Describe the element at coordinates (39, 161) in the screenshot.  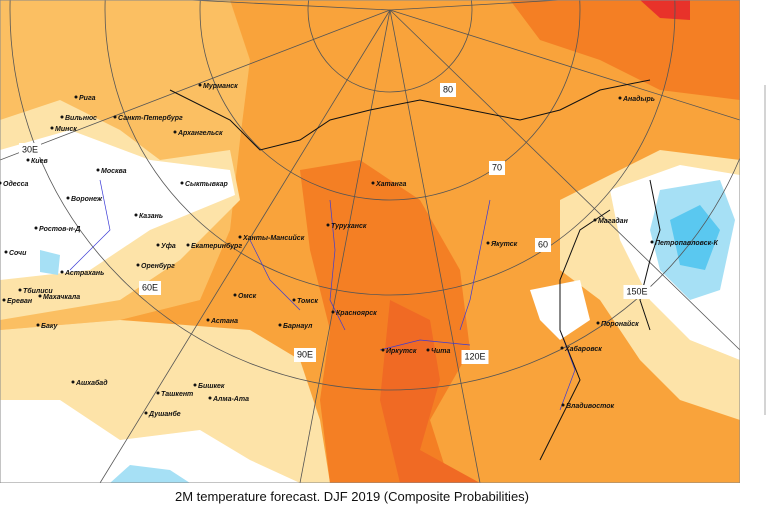
I see `city-label: Киев` at that location.